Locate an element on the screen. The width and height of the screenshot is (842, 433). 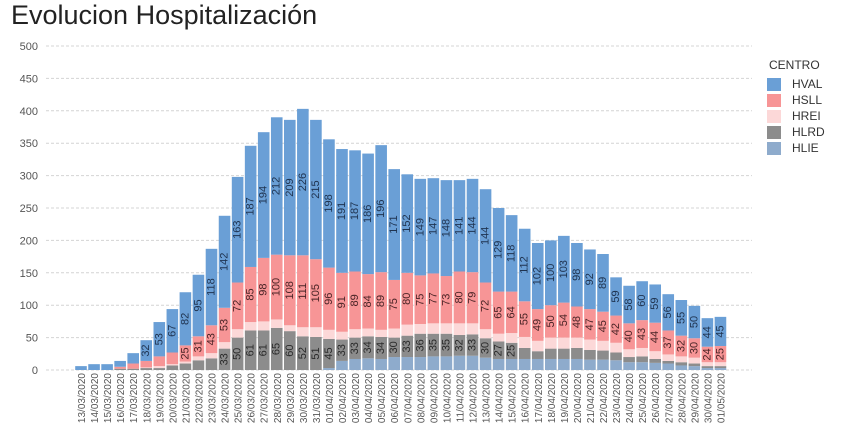
chart-title: Evolucion Hospitalización is located at coordinates (164, 15).